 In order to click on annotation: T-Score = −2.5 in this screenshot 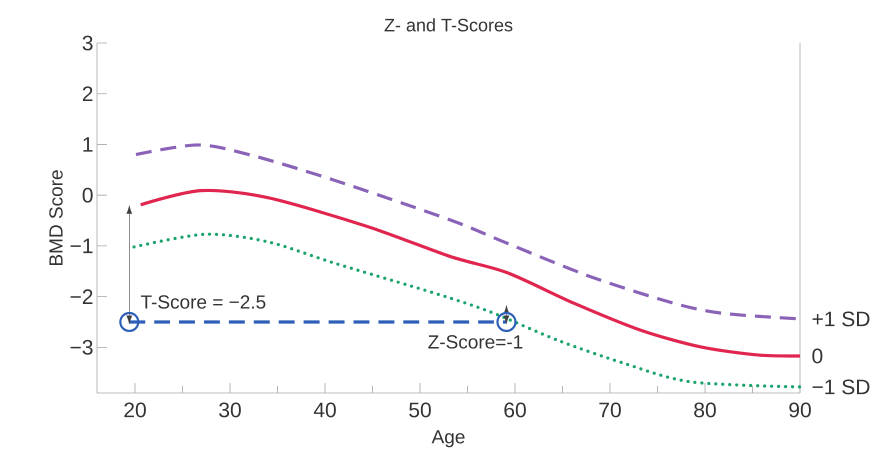, I will do `click(203, 302)`.